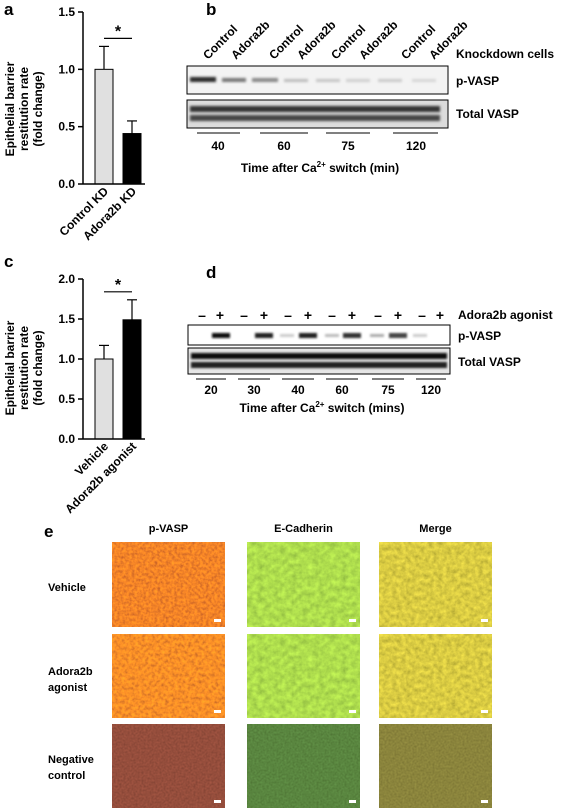 The image size is (570, 810). Describe the element at coordinates (319, 404) in the screenshot. I see `blot-d-xlabel-sup: 2+` at that location.